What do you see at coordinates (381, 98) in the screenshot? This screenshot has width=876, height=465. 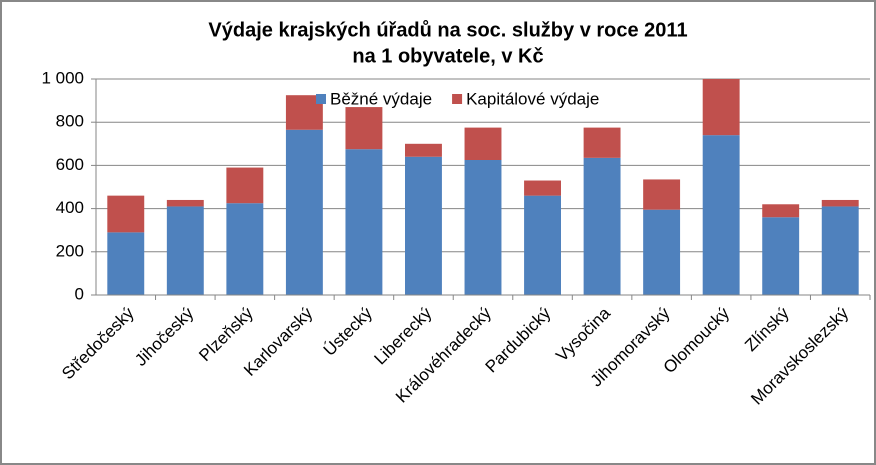 I see `legend-label: Běžné výdaje` at bounding box center [381, 98].